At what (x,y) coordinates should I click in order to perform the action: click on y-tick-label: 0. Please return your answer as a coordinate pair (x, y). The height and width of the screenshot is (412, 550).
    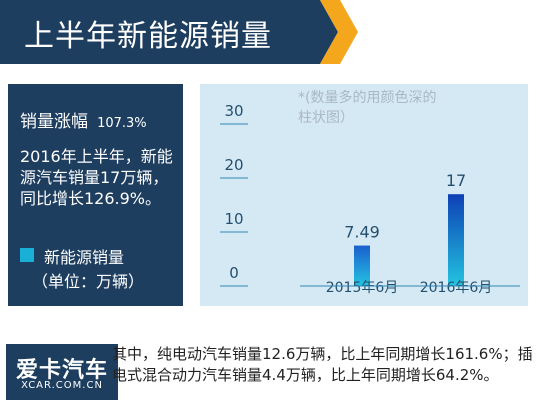
    Looking at the image, I should click on (234, 273).